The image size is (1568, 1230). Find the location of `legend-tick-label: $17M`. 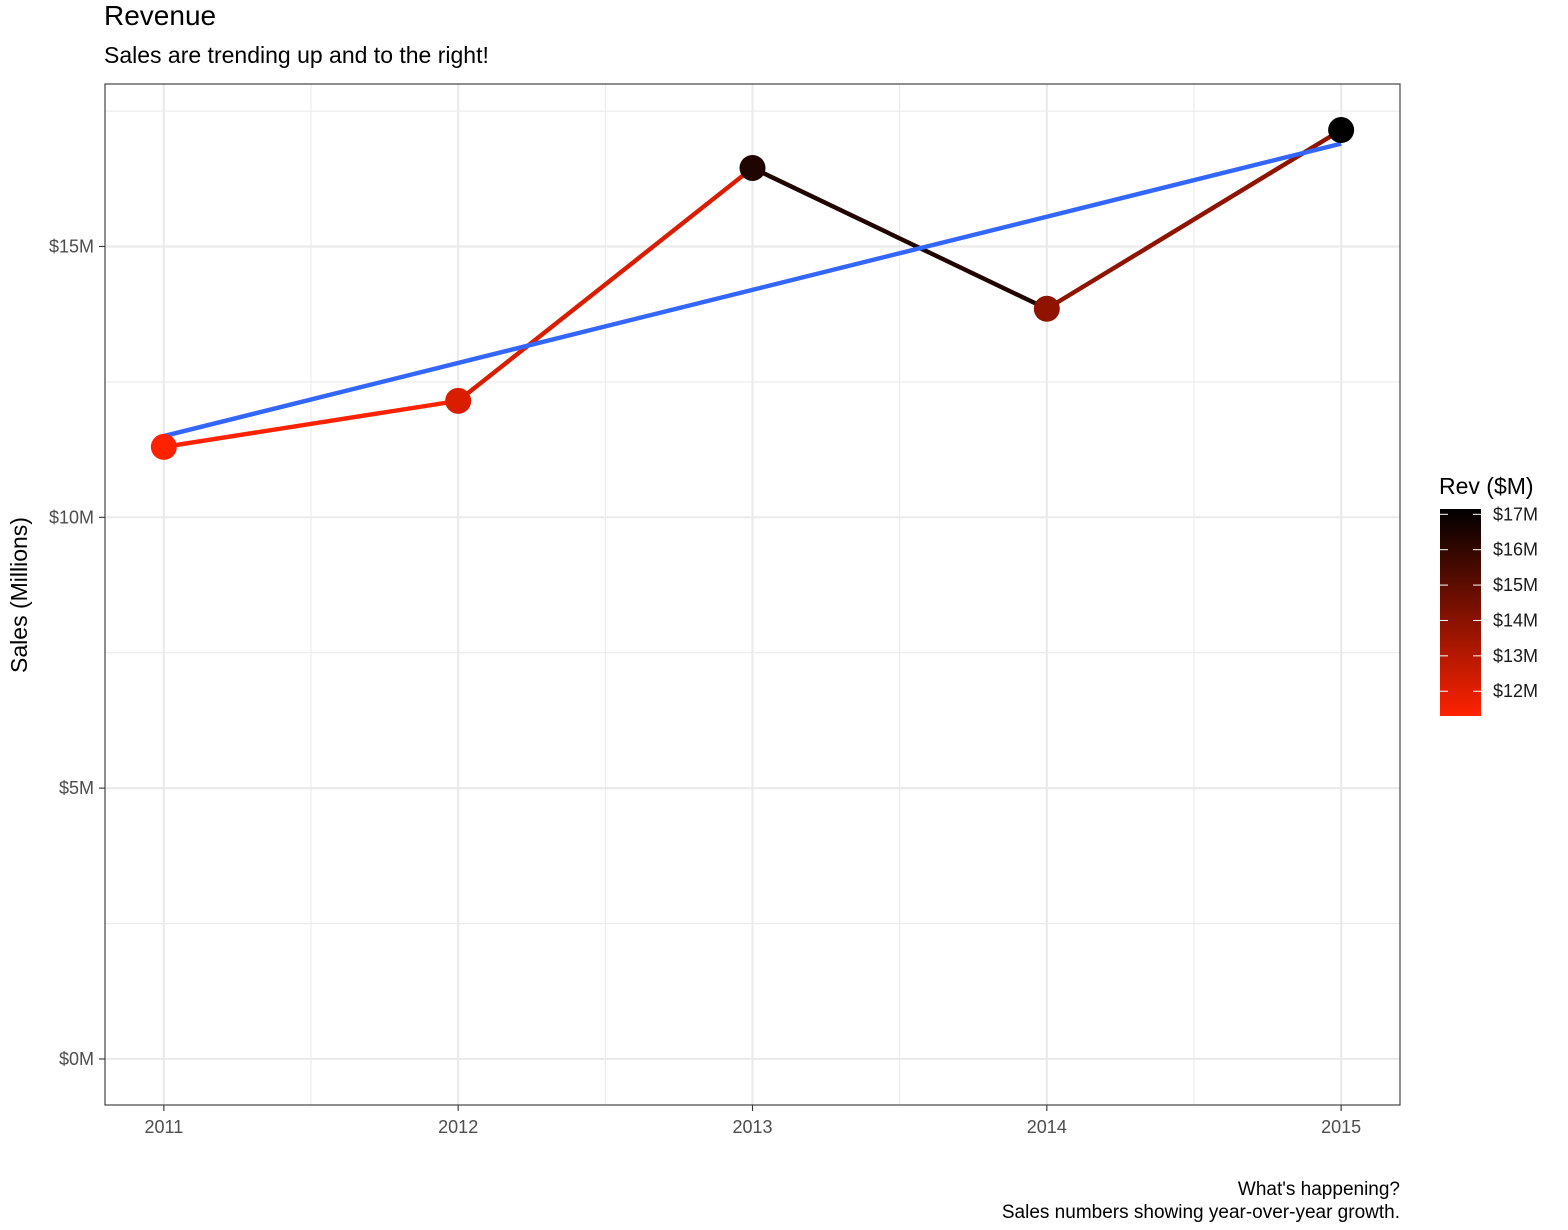

legend-tick-label: $17M is located at coordinates (1515, 514).